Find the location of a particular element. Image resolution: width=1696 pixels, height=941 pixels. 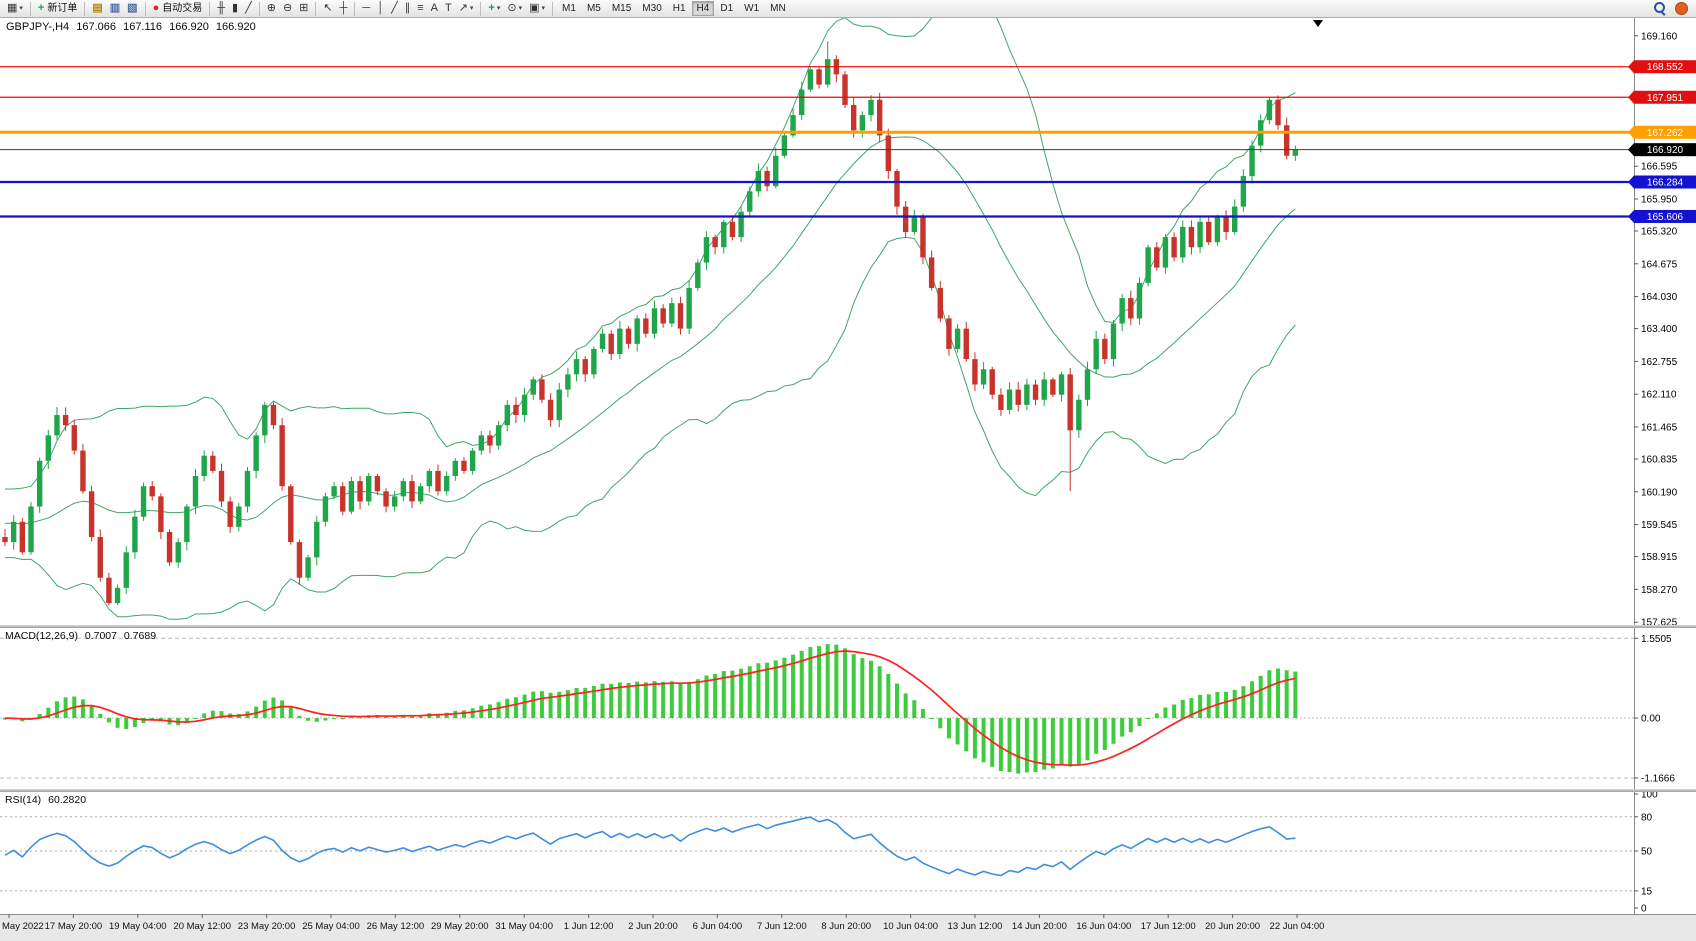

panel-separator-macd is located at coordinates (848, 626).